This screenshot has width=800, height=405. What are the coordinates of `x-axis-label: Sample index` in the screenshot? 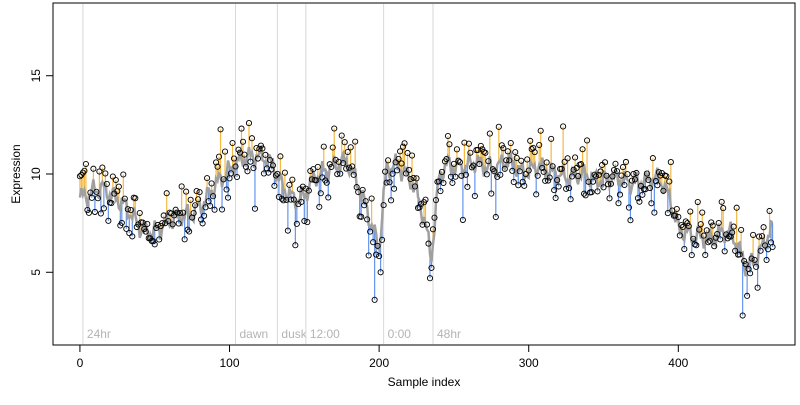 It's located at (424, 382).